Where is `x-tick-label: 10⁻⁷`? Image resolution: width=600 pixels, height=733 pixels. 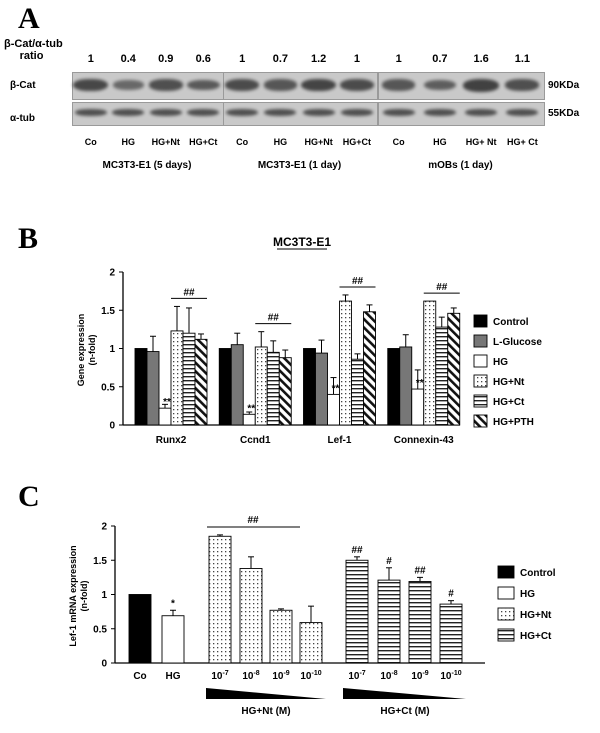
x-tick-label: 10⁻⁷ is located at coordinates (356, 676).